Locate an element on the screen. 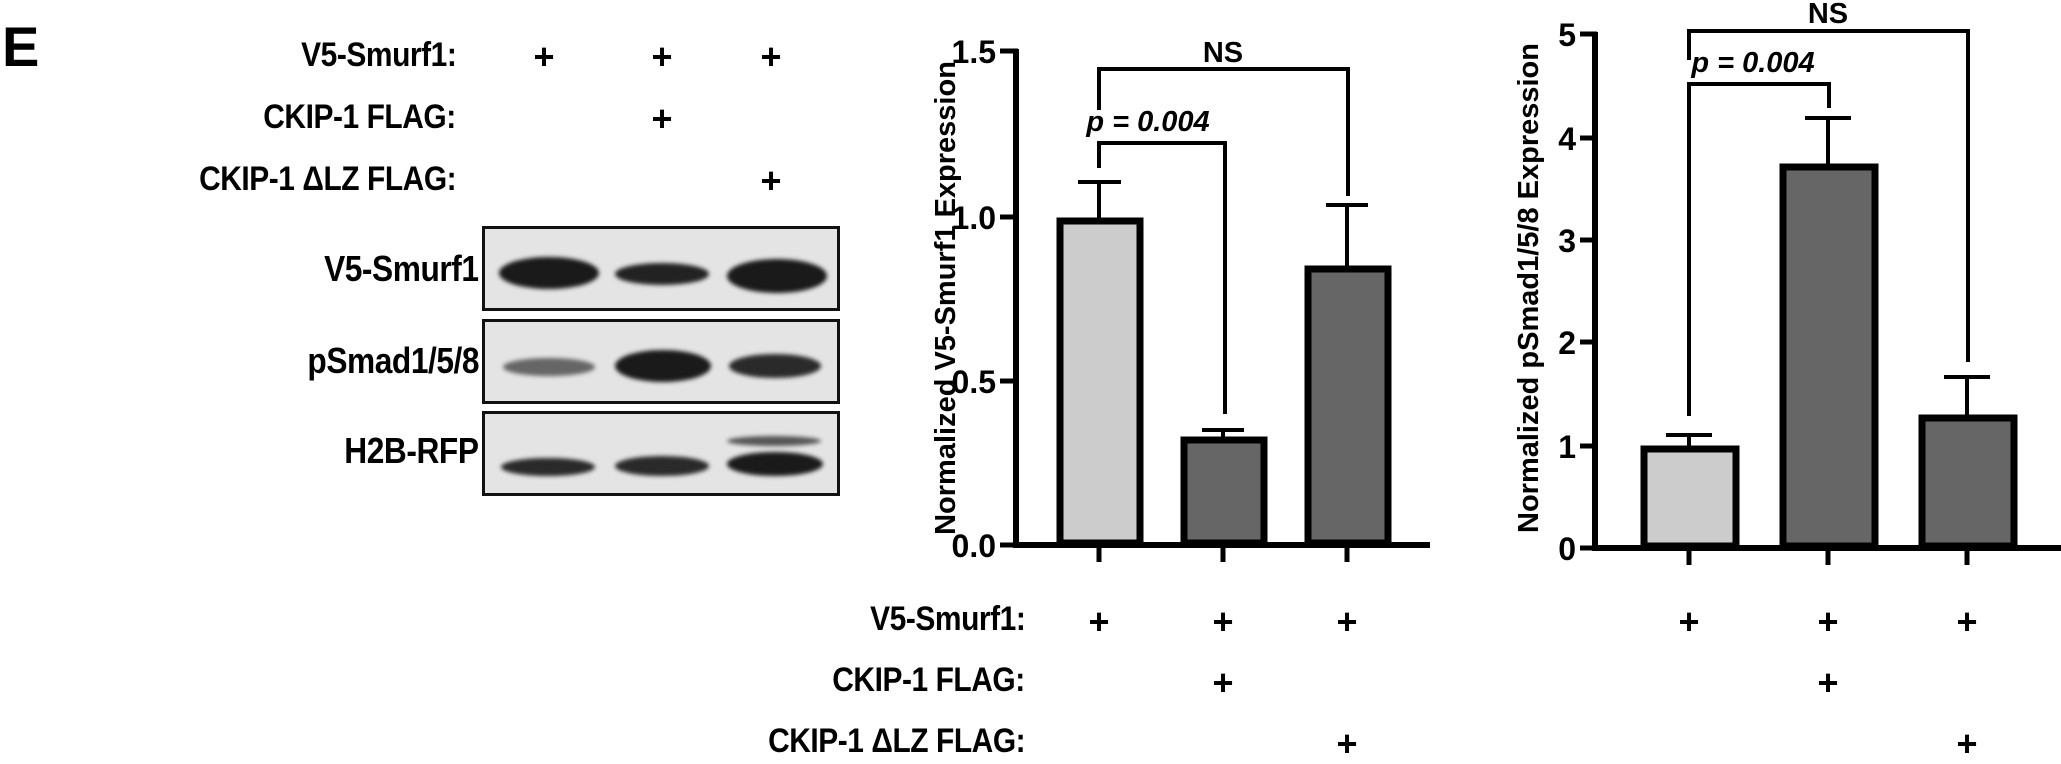 The width and height of the screenshot is (2061, 764). blot-row-label-v5smurf1: V5-Smurf1 is located at coordinates (402, 268).